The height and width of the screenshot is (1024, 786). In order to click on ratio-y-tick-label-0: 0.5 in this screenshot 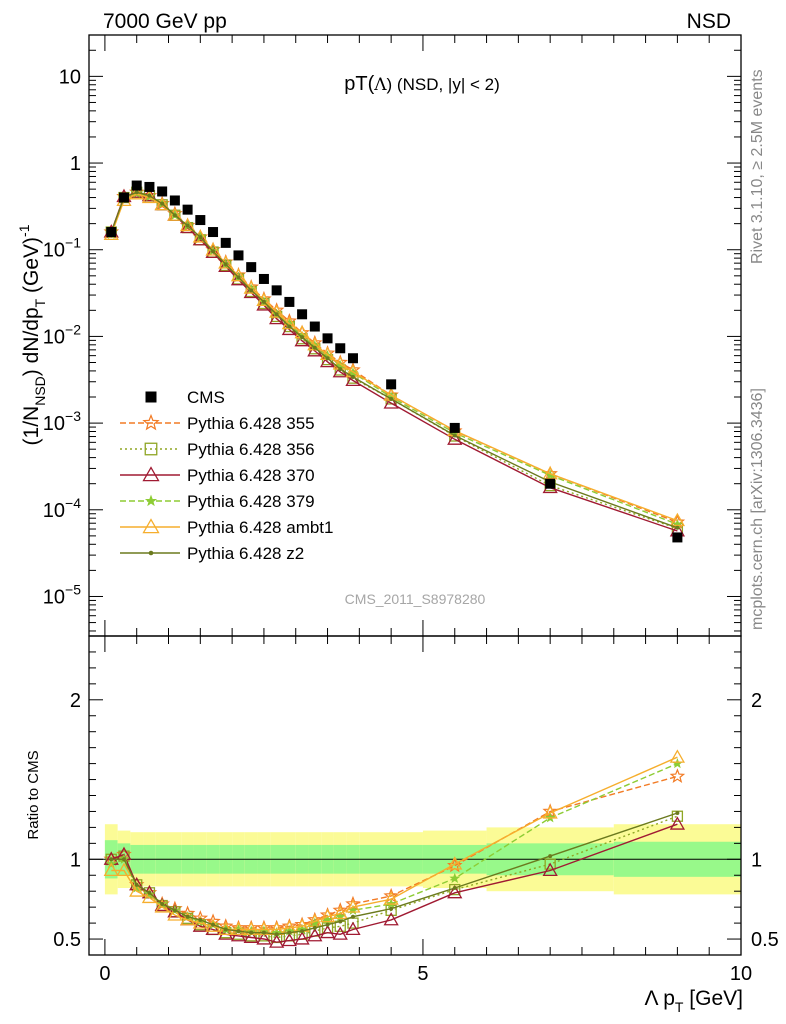, I will do `click(67, 940)`.